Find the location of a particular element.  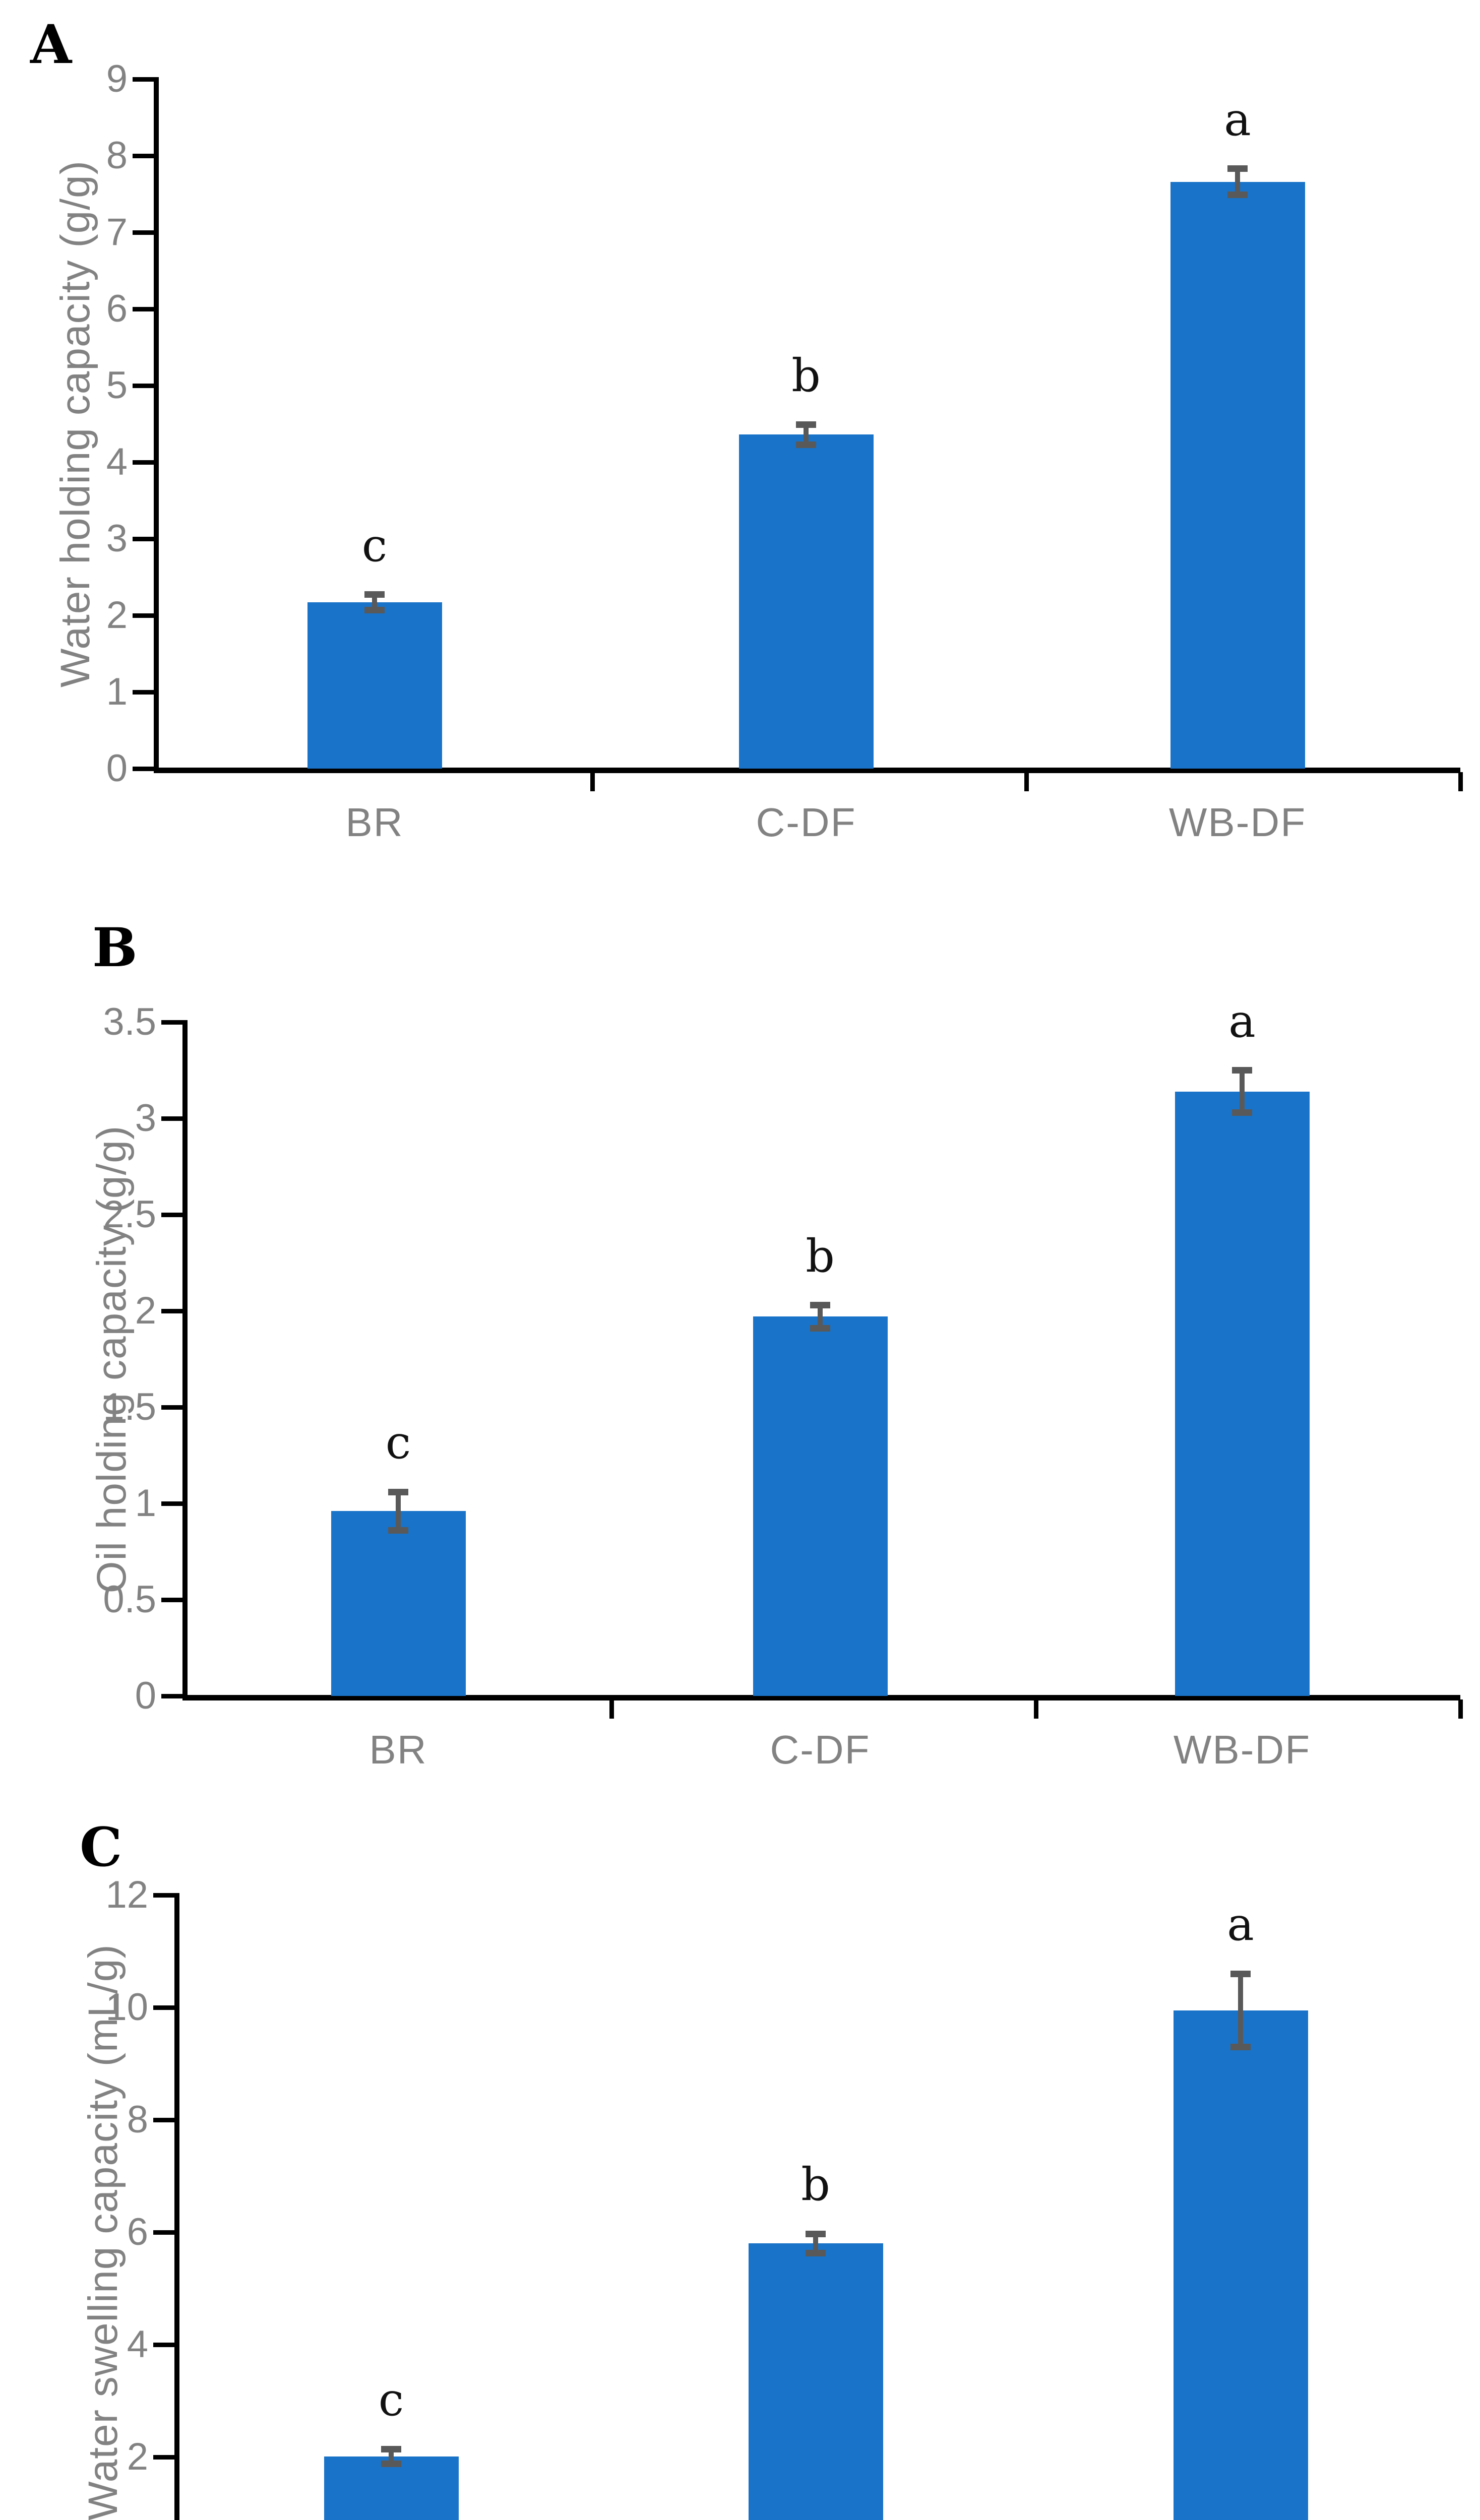

y-tick-label: 2.5 is located at coordinates (129, 1214).